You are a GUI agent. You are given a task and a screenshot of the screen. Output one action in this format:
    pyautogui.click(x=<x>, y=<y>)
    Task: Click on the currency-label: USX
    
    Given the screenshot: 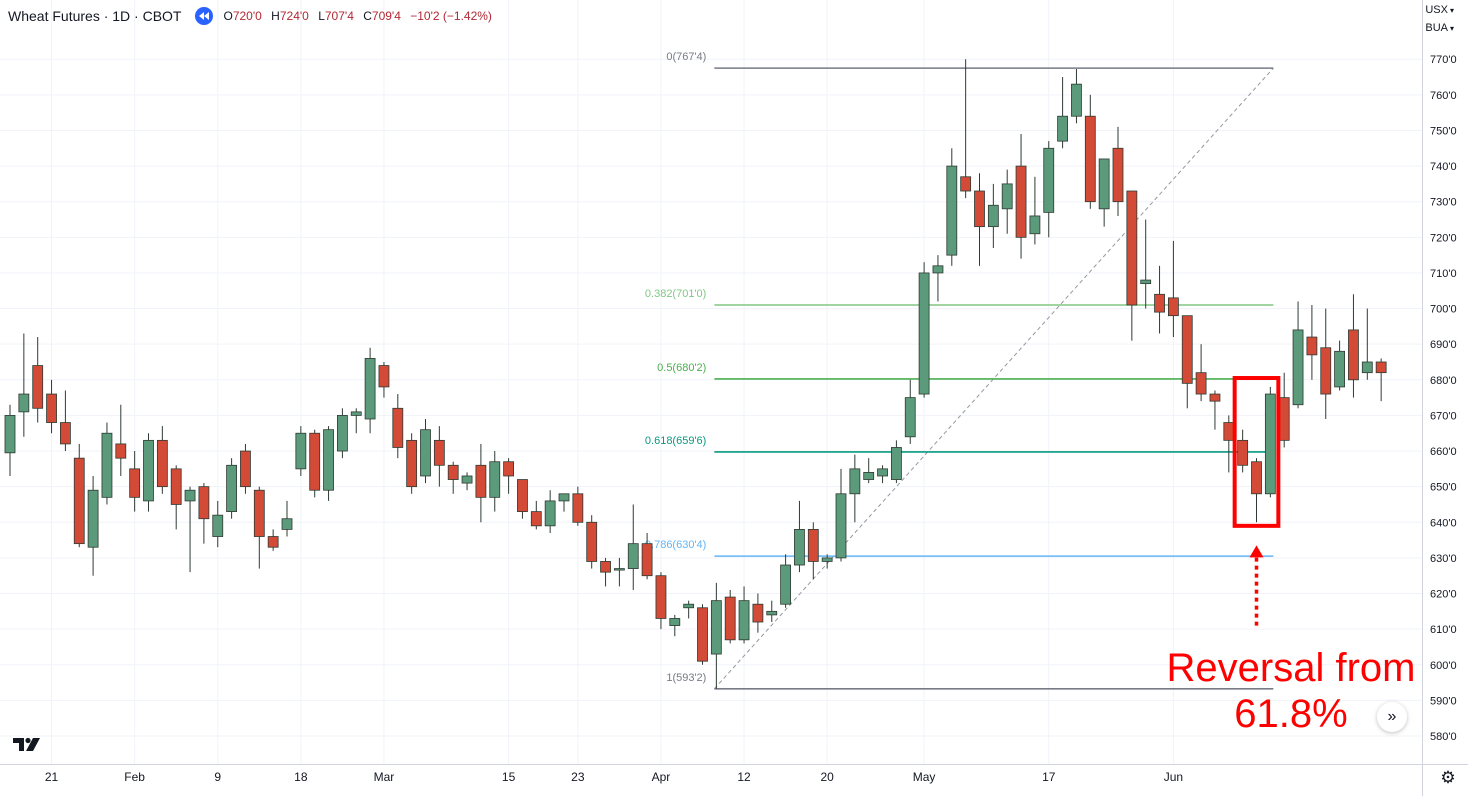 What is the action you would take?
    pyautogui.click(x=1436, y=10)
    